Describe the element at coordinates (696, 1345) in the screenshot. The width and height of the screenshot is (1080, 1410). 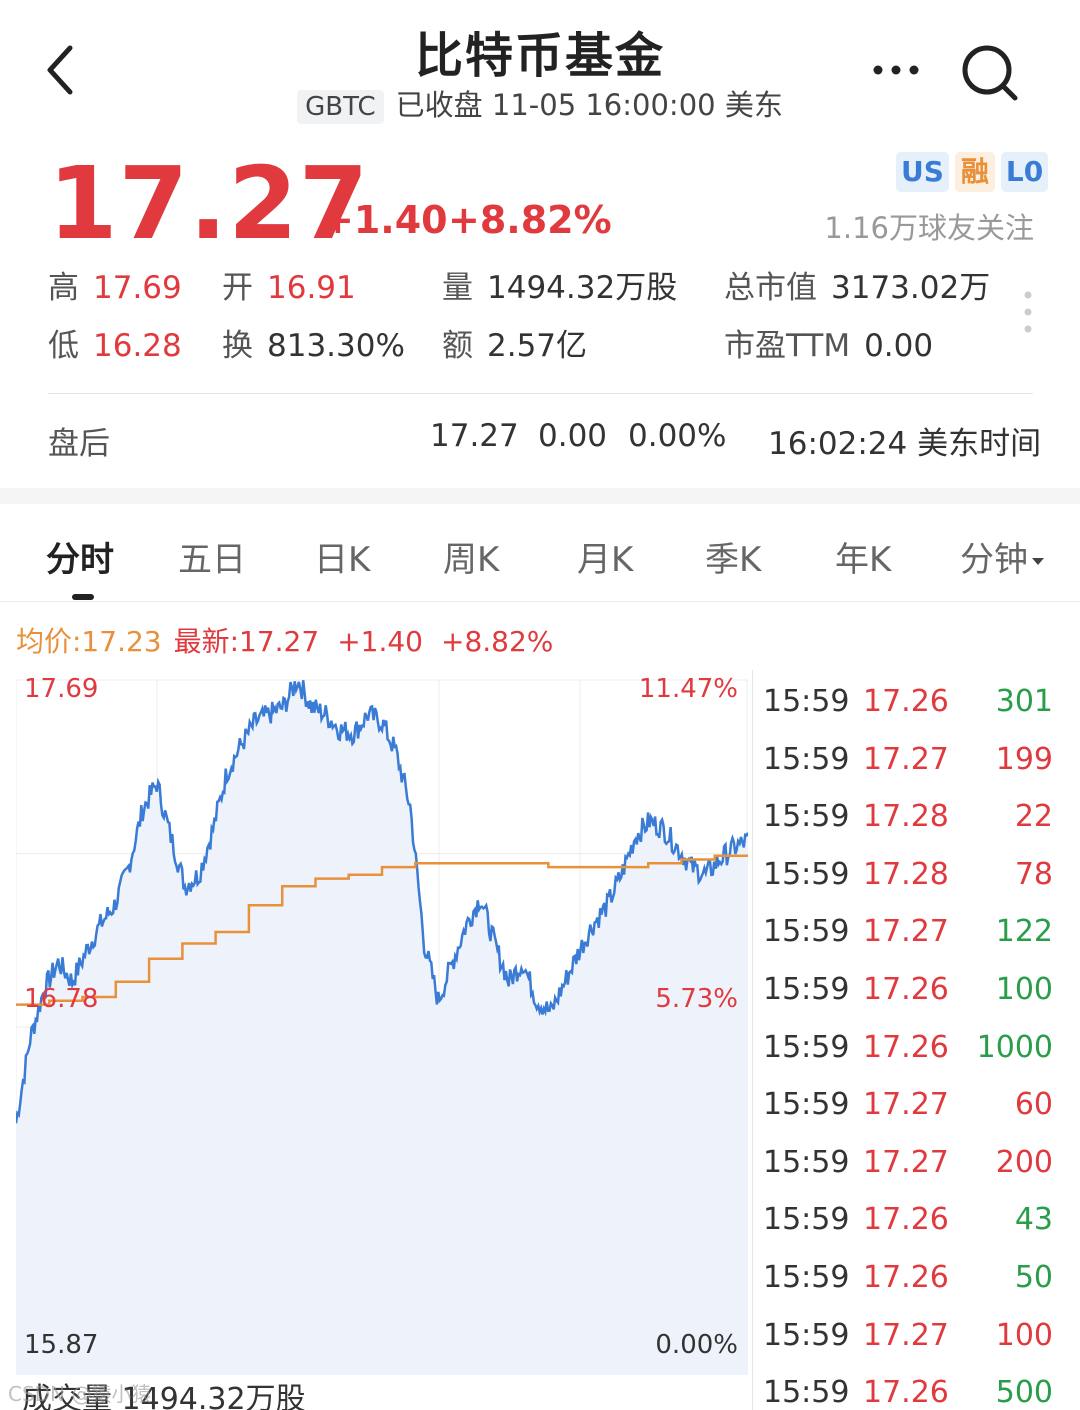
I see `y-label-right-low: 0.00%` at that location.